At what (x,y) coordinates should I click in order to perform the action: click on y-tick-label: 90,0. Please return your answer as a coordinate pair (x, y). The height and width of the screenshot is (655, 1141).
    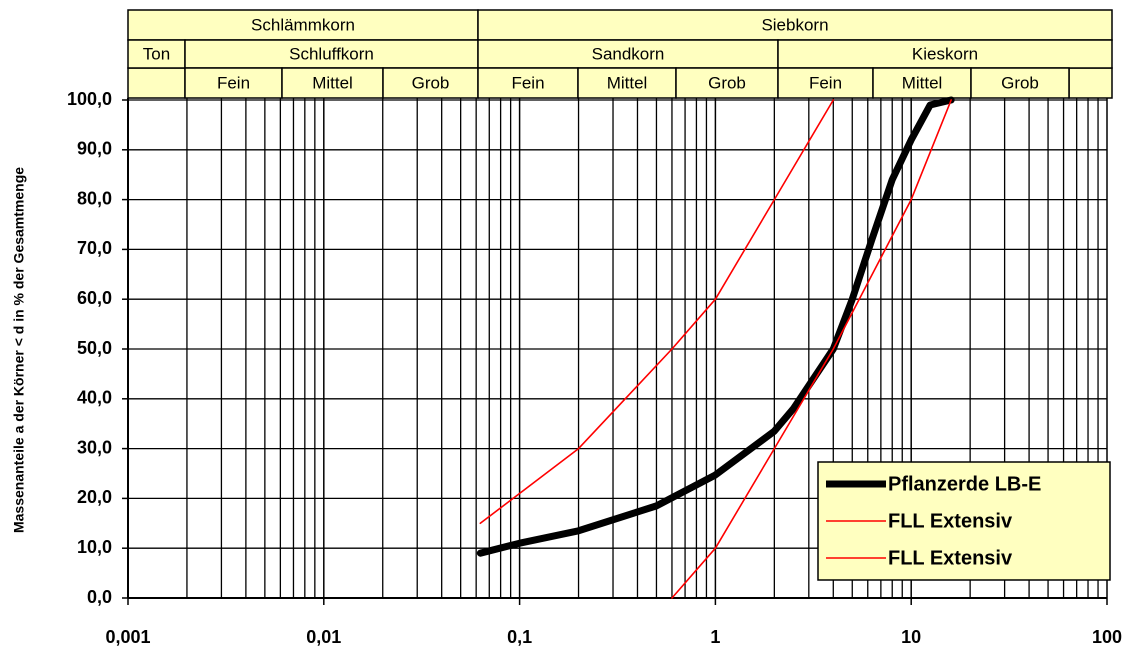
    Looking at the image, I should click on (94, 149).